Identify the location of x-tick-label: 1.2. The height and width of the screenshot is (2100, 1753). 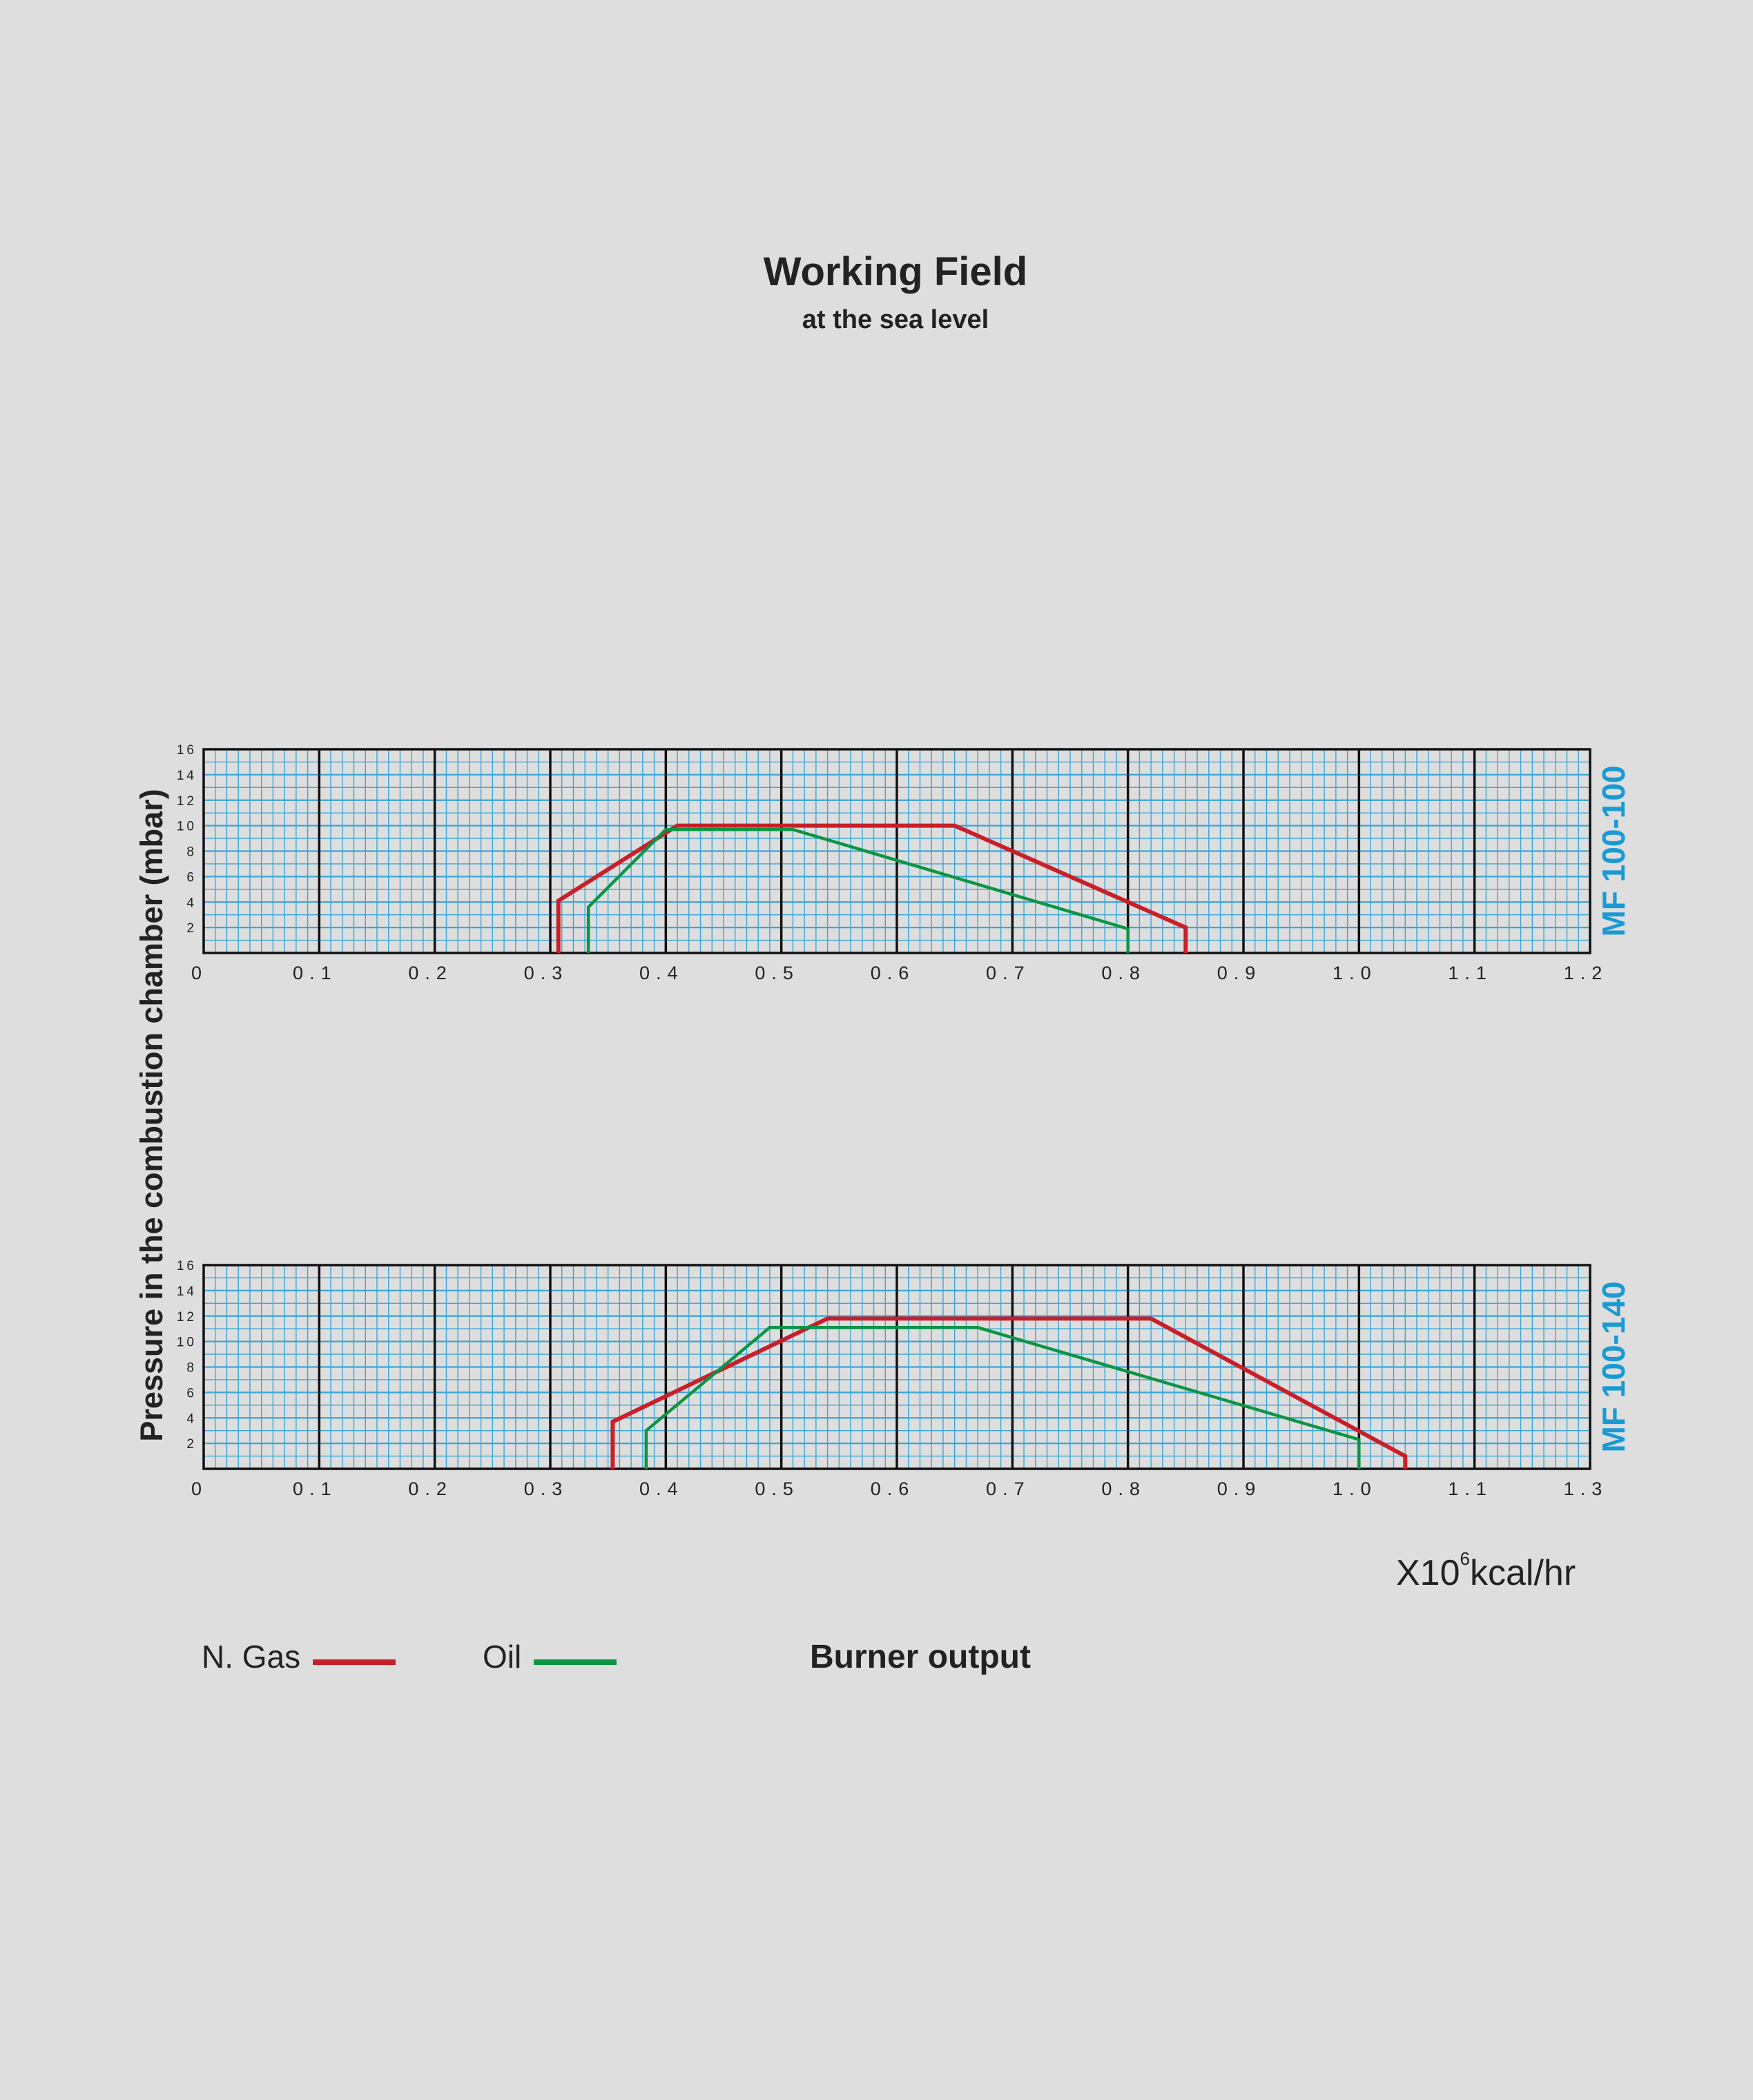
(1586, 973).